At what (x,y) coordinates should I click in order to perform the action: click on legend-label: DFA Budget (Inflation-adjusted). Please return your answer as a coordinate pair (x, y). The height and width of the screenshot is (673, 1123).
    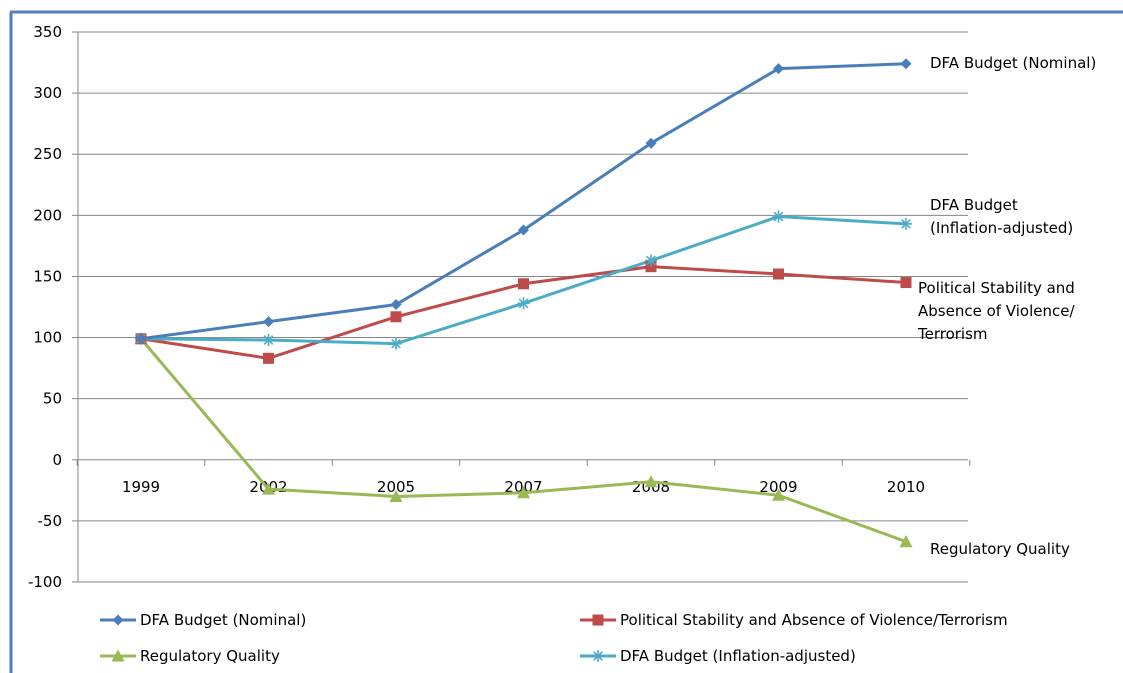
    Looking at the image, I should click on (738, 656).